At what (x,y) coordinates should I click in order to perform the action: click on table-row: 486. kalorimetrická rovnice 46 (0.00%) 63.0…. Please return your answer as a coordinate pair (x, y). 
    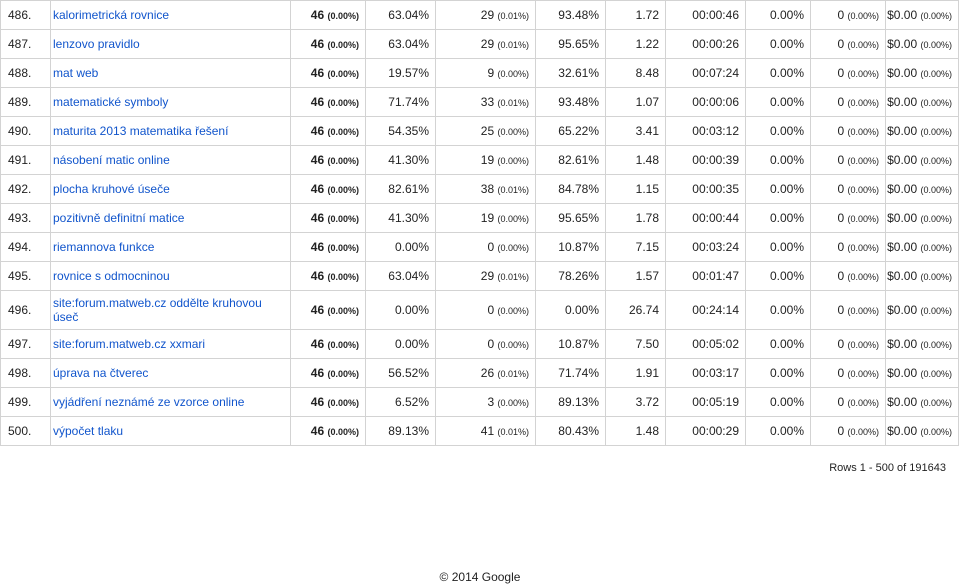
    Looking at the image, I should click on (479, 15).